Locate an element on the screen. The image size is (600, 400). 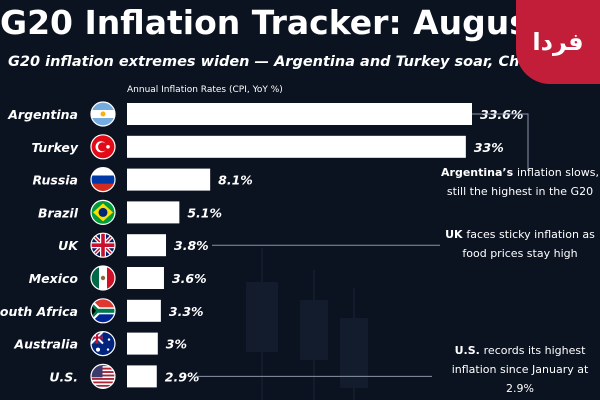
value-label-uk: 3.8% is located at coordinates (191, 245).